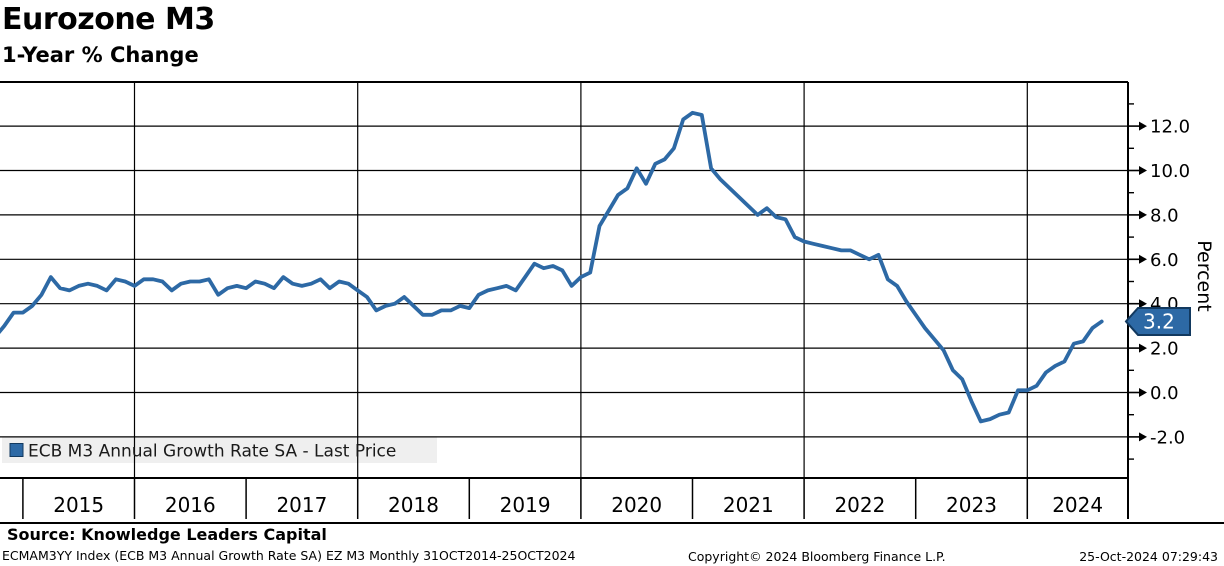  Describe the element at coordinates (100, 55) in the screenshot. I see `page-subtitle: 1-Year % Change` at that location.